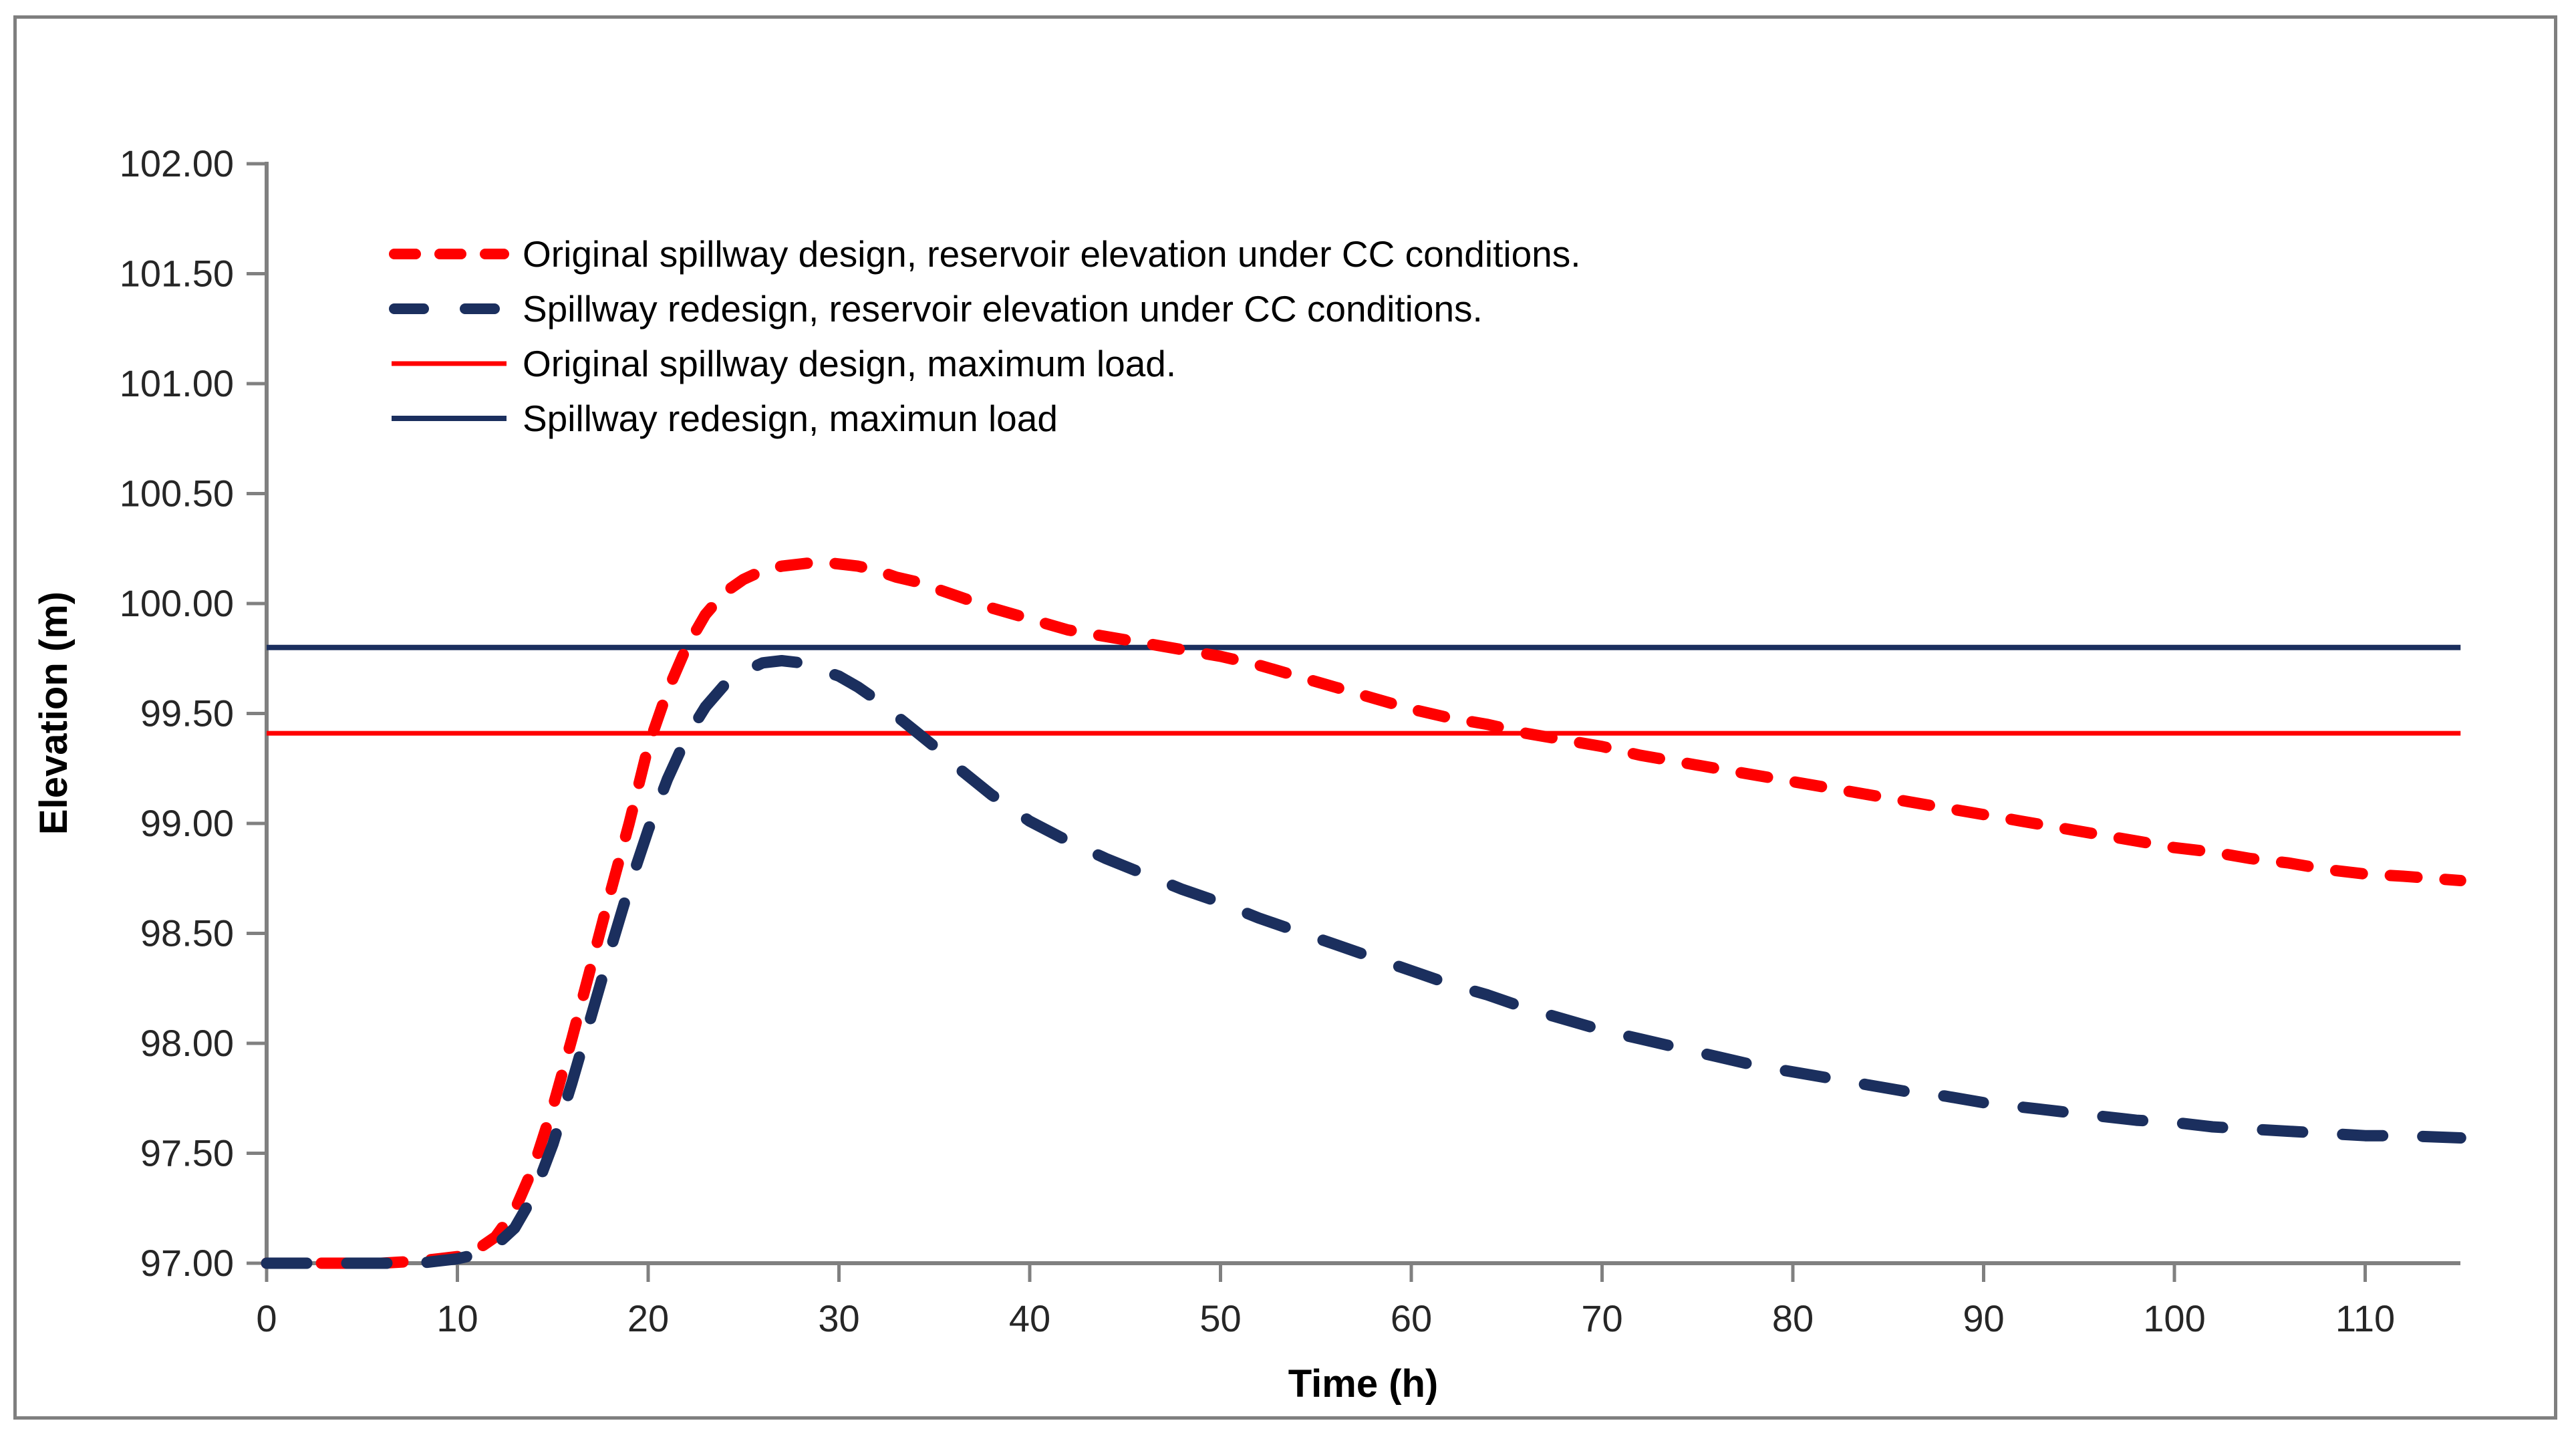 Image resolution: width=2576 pixels, height=1445 pixels. Describe the element at coordinates (1220, 1318) in the screenshot. I see `x-tick-label: 50` at that location.